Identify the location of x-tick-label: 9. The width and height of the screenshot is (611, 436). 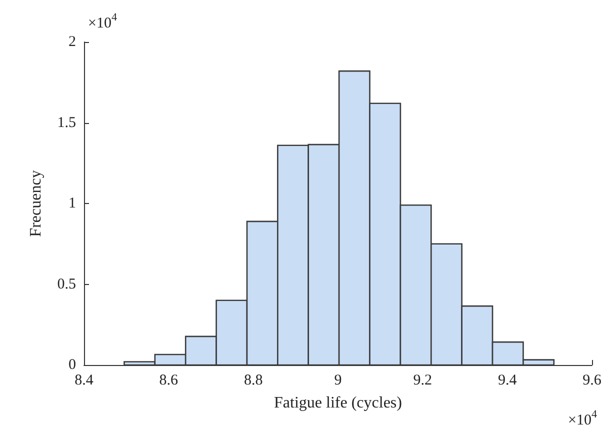
(338, 380).